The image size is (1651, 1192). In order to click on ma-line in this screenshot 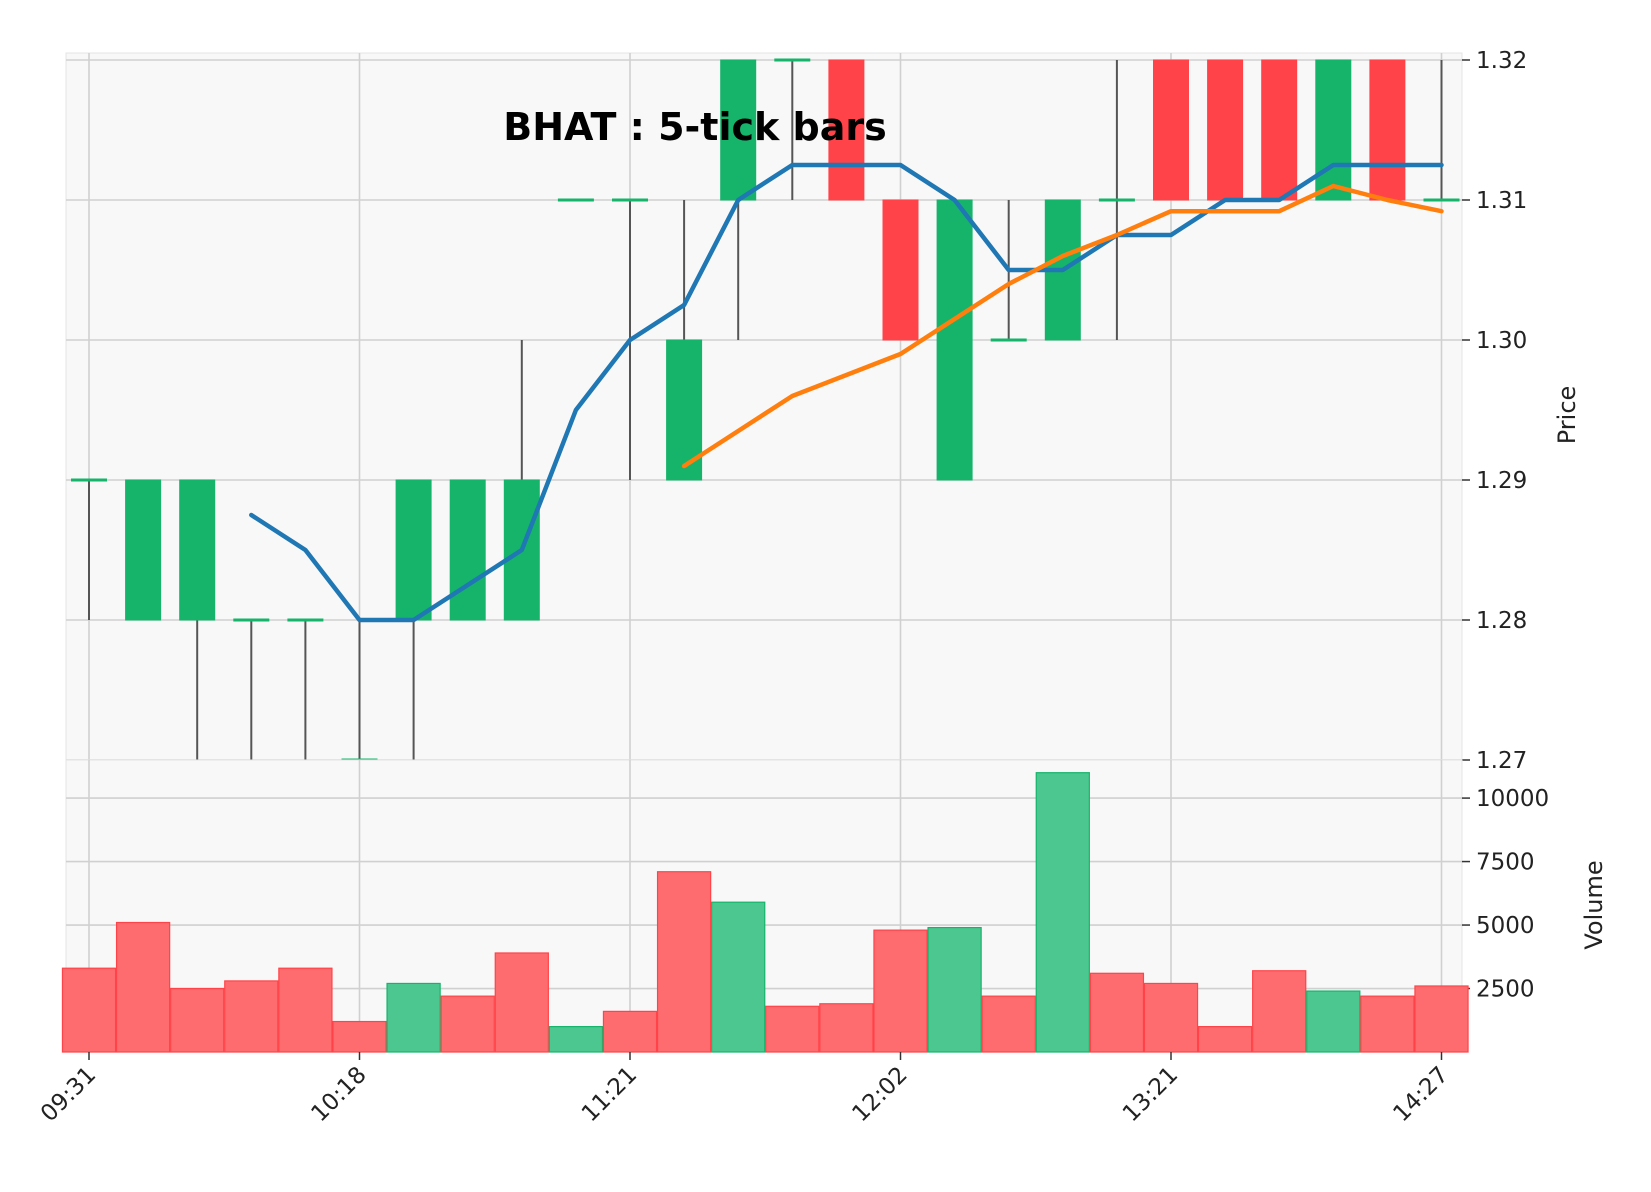, I will do `click(1062, 326)`.